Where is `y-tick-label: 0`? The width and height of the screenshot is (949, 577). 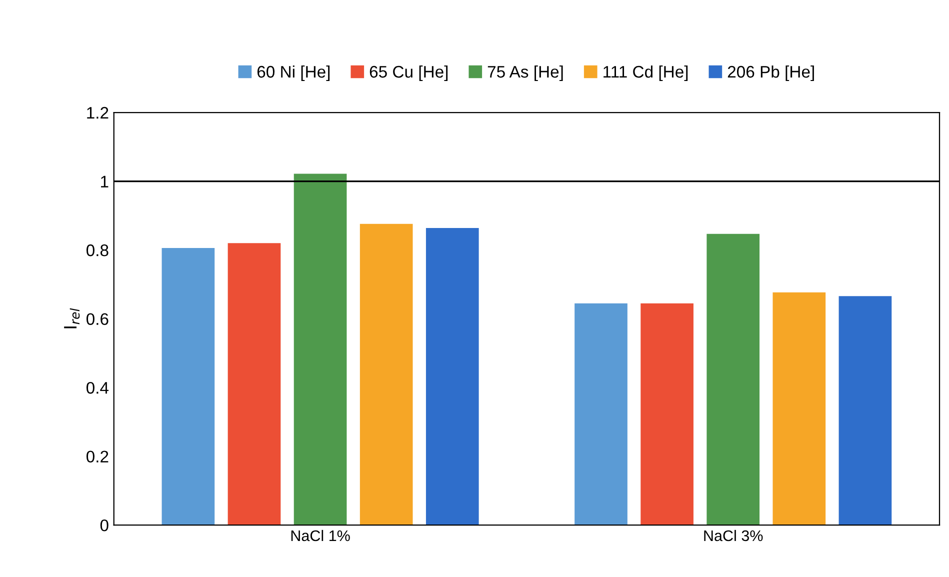 y-tick-label: 0 is located at coordinates (104, 525).